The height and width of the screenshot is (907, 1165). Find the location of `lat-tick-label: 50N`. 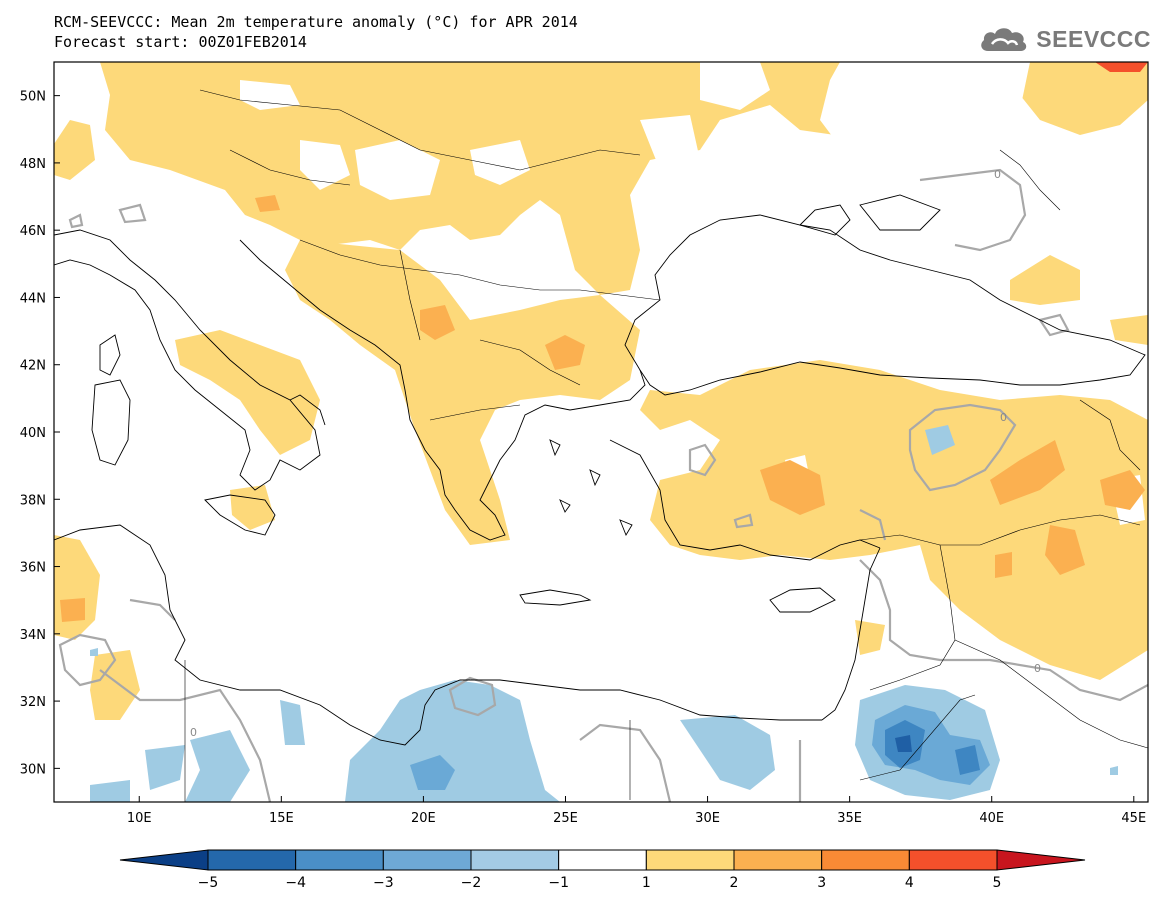

lat-tick-label: 50N is located at coordinates (33, 97).